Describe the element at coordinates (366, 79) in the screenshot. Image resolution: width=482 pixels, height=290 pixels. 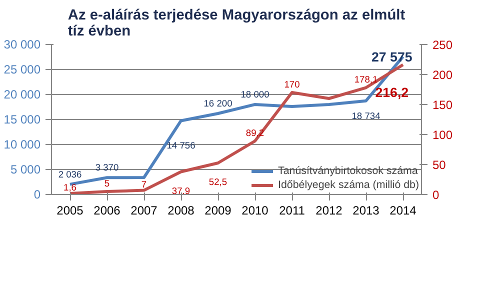
I see `data-label: 178,1` at that location.